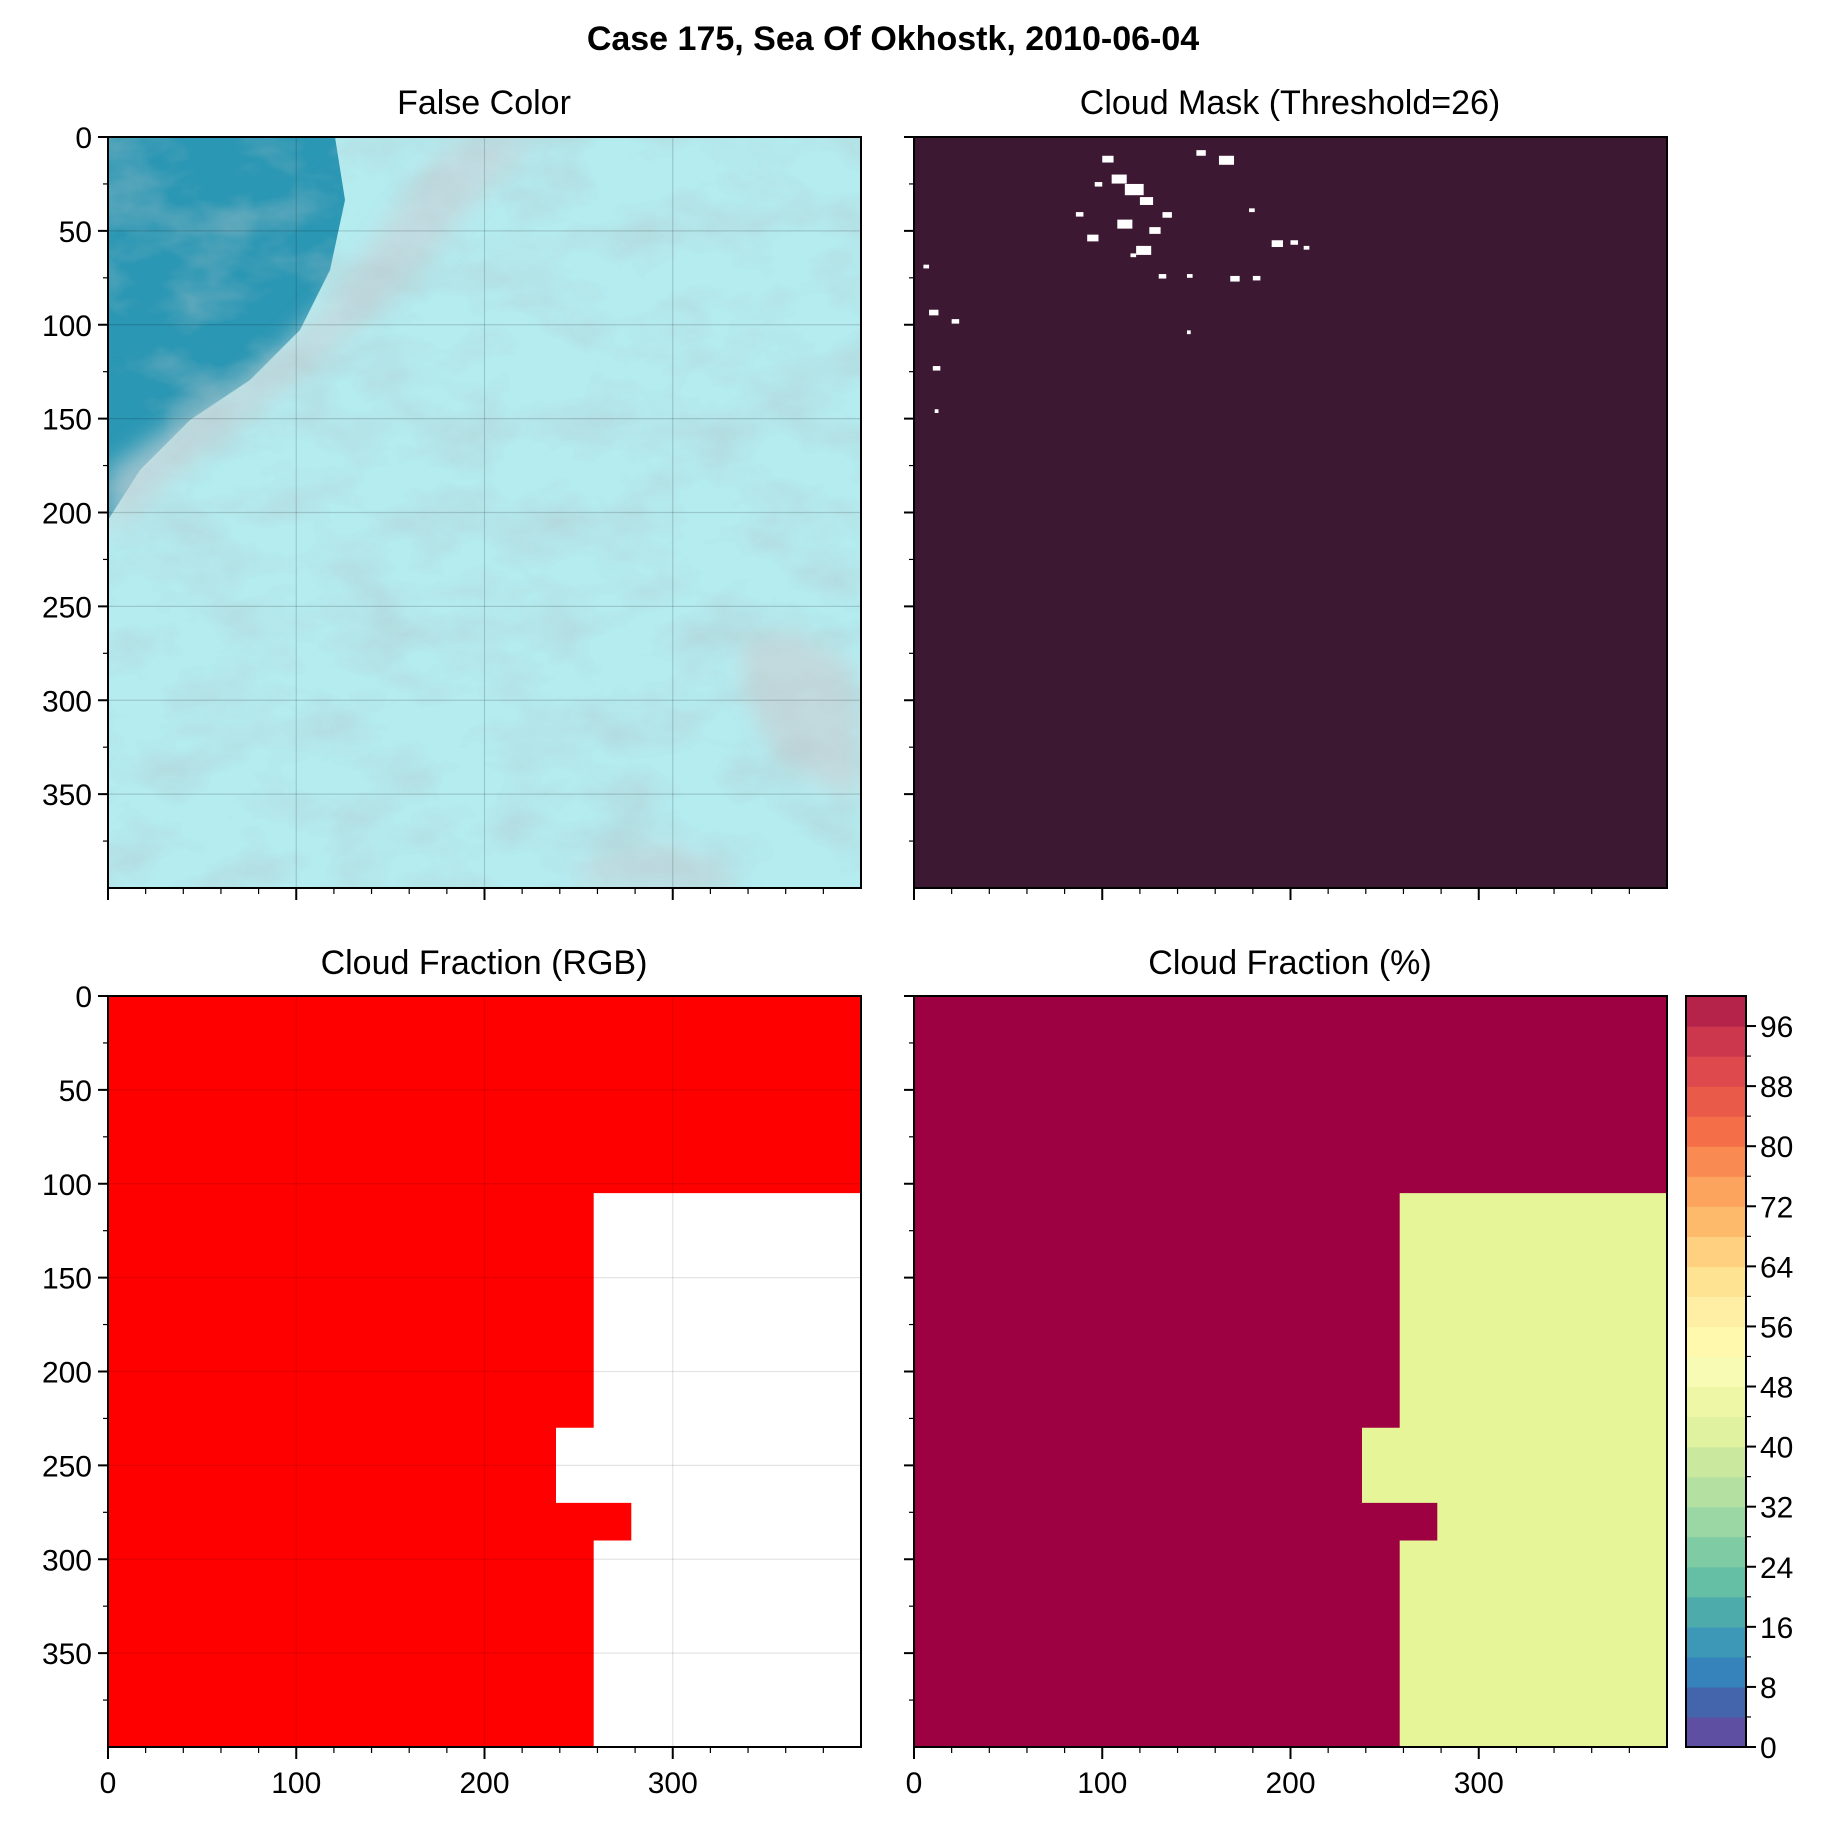 This screenshot has height=1828, width=1825. I want to click on colorbar-tick-label-16: 16, so click(1776, 1628).